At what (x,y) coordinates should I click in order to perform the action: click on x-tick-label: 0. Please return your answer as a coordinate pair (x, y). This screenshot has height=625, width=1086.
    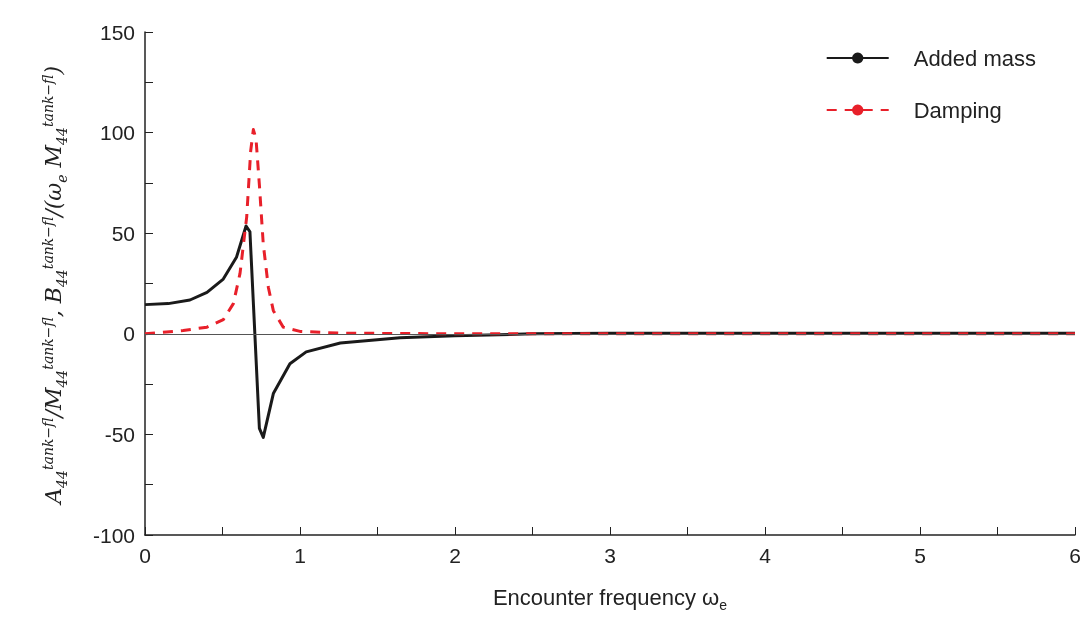
    Looking at the image, I should click on (145, 555).